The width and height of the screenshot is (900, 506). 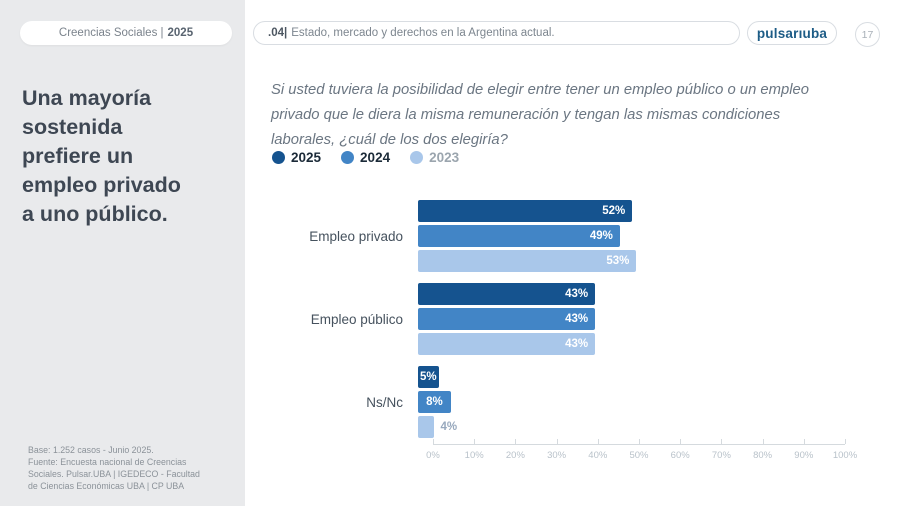 What do you see at coordinates (444, 157) in the screenshot?
I see `legend-label: 2023` at bounding box center [444, 157].